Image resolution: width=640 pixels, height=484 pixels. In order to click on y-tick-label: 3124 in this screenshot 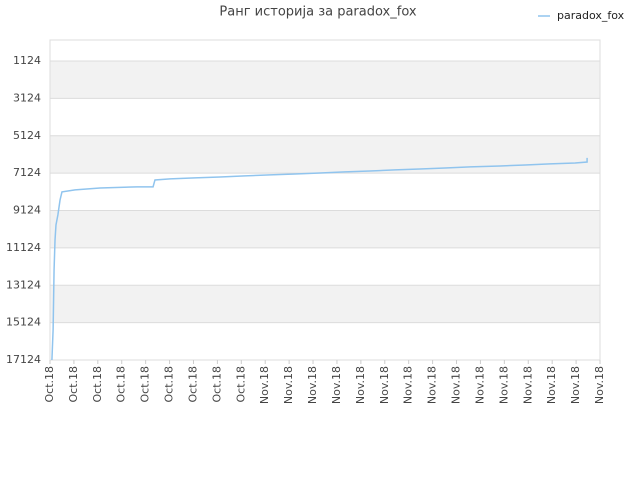, I will do `click(27, 97)`.